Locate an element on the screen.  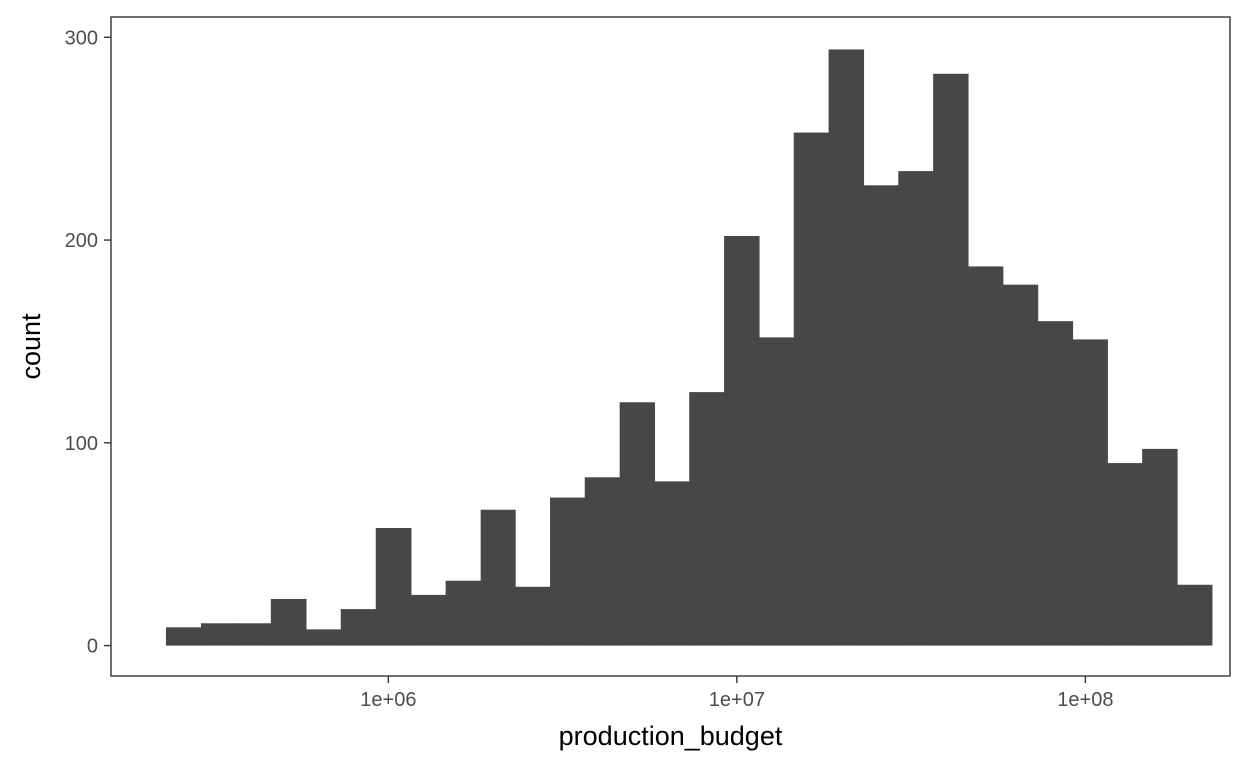
y-axis-title: count is located at coordinates (31, 346).